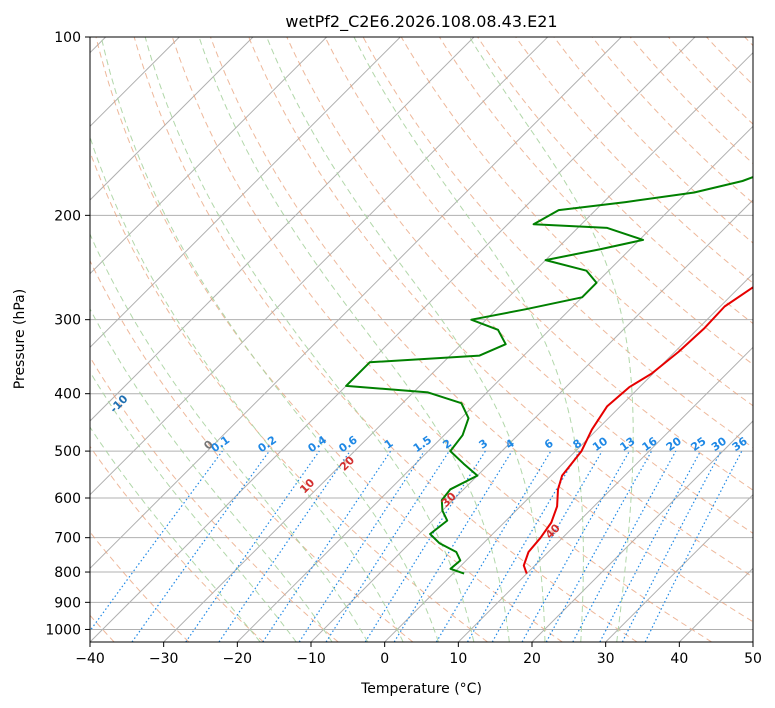 The width and height of the screenshot is (775, 708). Describe the element at coordinates (20, 339) in the screenshot. I see `y-axis-label: Pressure (hPa)` at that location.